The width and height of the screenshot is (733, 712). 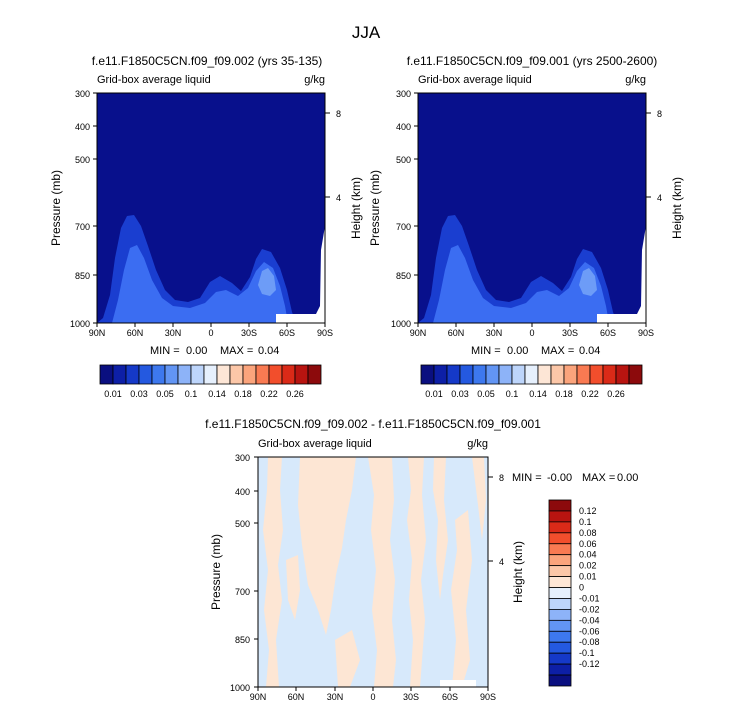 What do you see at coordinates (325, 333) in the screenshot?
I see `x-tick-label: 90S` at bounding box center [325, 333].